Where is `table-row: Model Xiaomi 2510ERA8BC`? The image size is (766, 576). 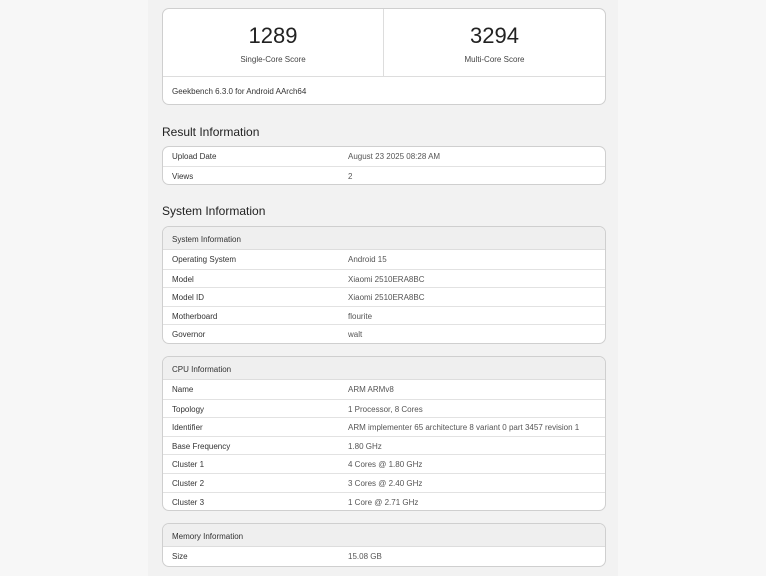
table-row: Model Xiaomi 2510ERA8BC is located at coordinates (384, 278).